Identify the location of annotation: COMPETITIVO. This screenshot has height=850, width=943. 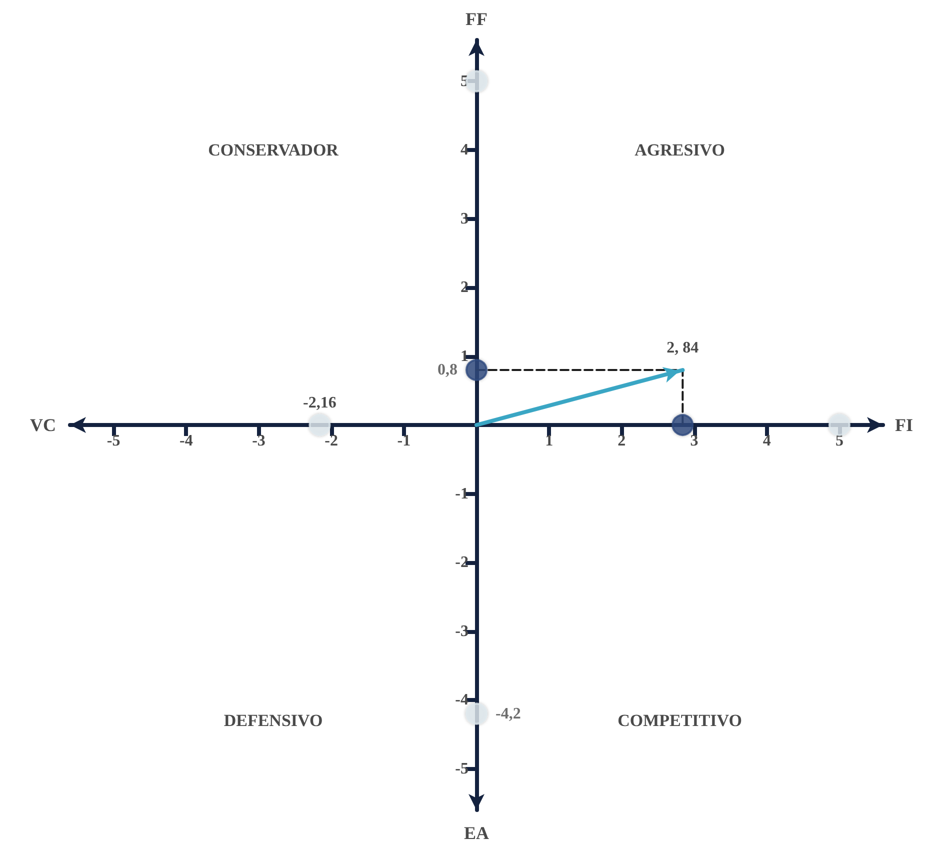
(680, 720).